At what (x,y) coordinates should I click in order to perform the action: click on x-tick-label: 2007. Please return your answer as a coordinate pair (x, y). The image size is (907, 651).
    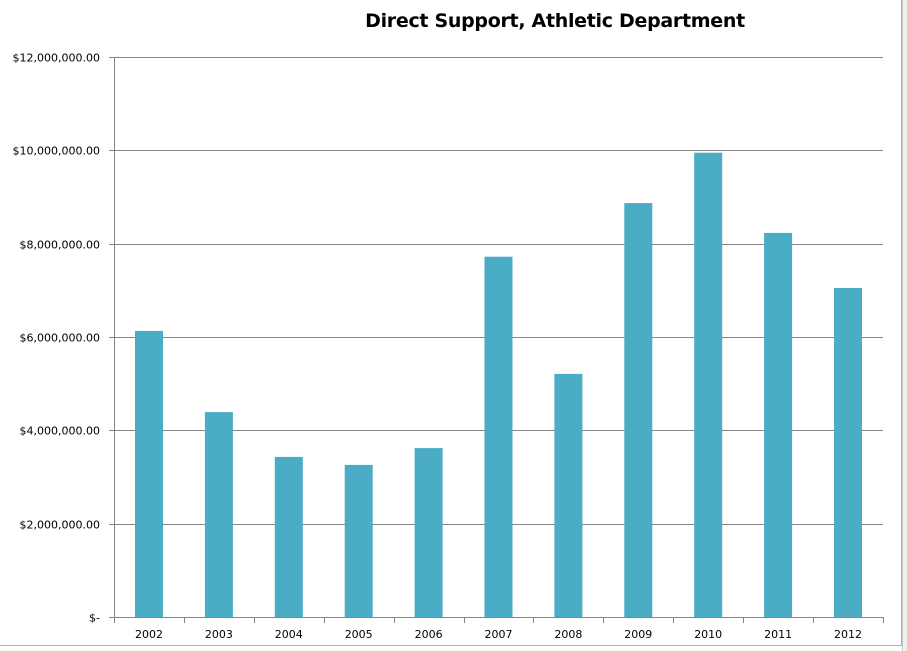
    Looking at the image, I should click on (499, 634).